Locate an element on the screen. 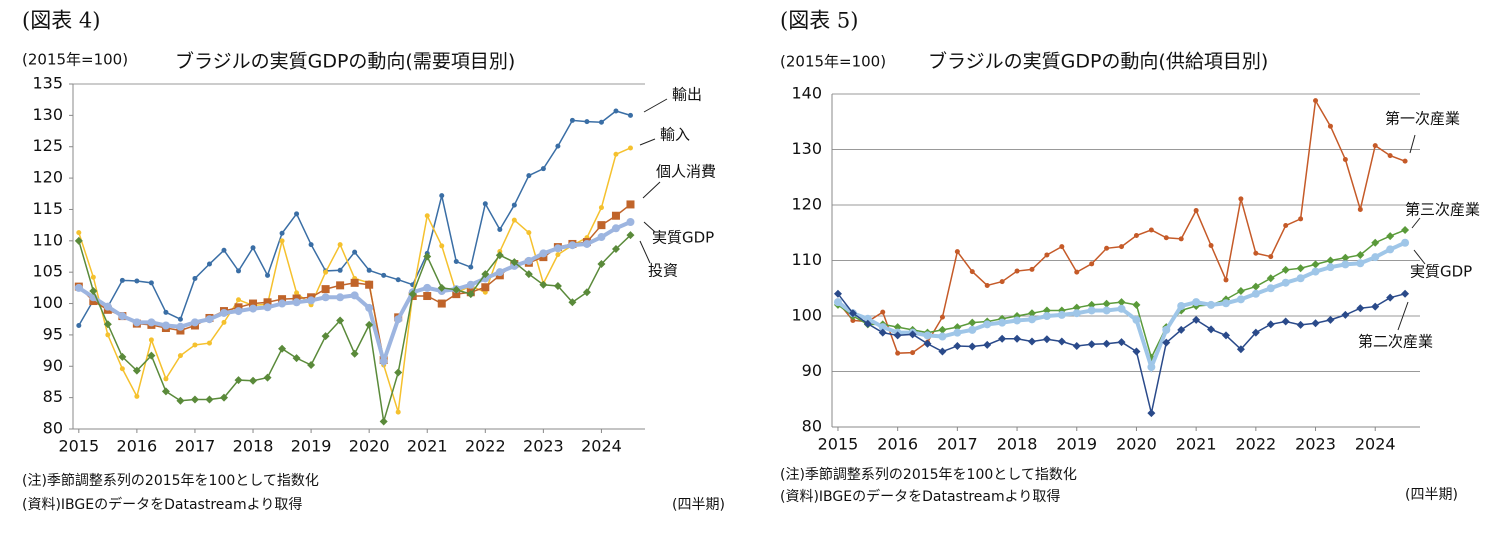 The height and width of the screenshot is (533, 1508). x-tick-label: 2018 is located at coordinates (253, 446).